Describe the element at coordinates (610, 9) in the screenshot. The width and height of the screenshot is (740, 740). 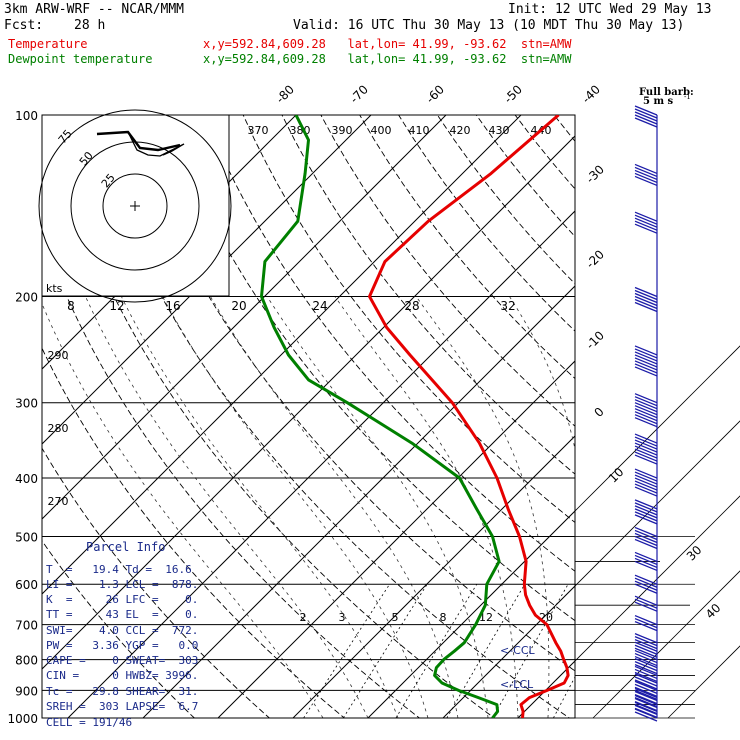
I see `init-time: Init: 12 UTC Wed 29 May 13` at that location.